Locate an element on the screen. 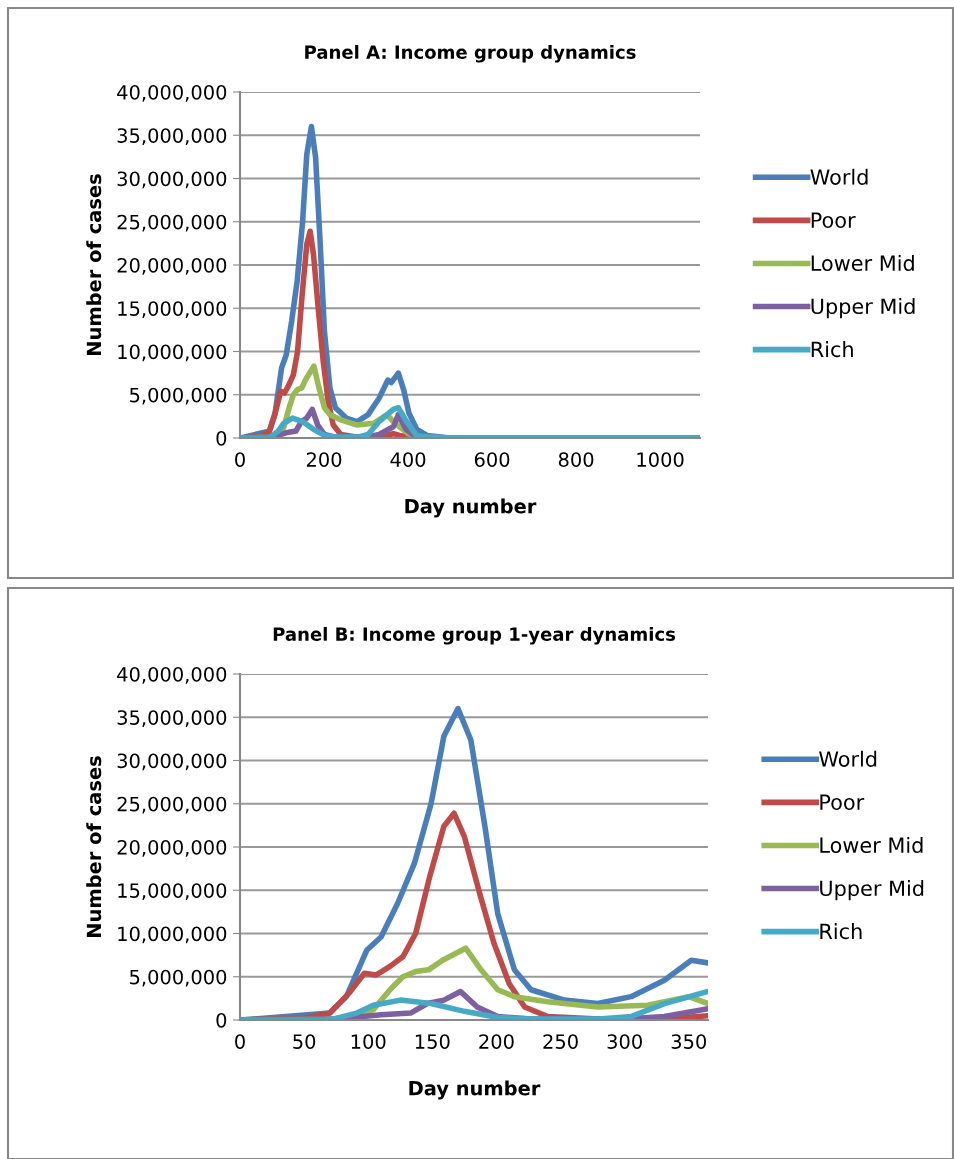 This screenshot has width=954, height=1159. x-tick-label: 50 is located at coordinates (304, 1041).